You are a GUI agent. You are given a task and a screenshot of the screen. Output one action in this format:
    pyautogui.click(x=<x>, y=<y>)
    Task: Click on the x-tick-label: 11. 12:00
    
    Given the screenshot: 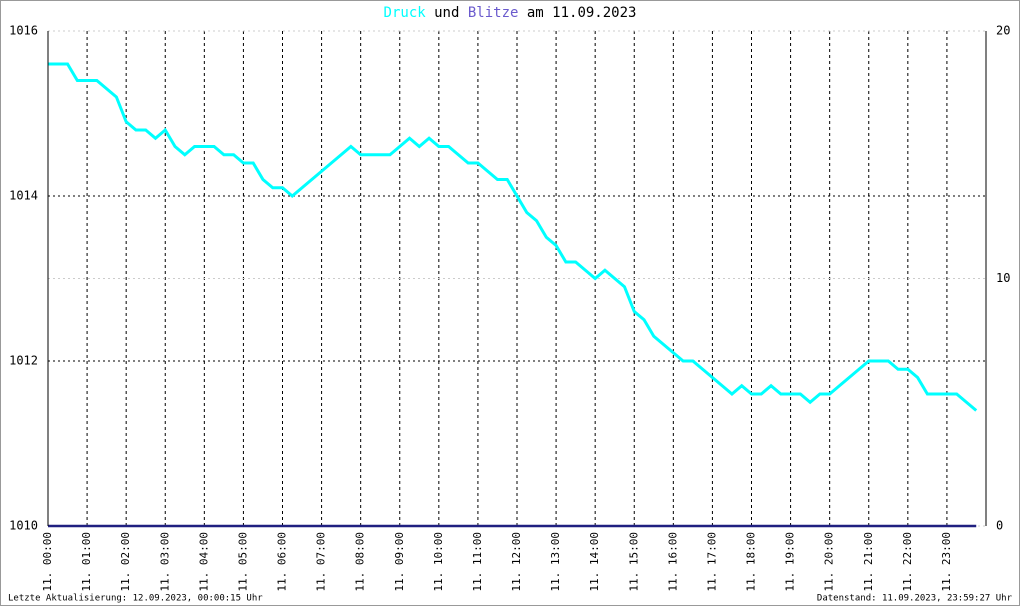 What is the action you would take?
    pyautogui.click(x=516, y=562)
    